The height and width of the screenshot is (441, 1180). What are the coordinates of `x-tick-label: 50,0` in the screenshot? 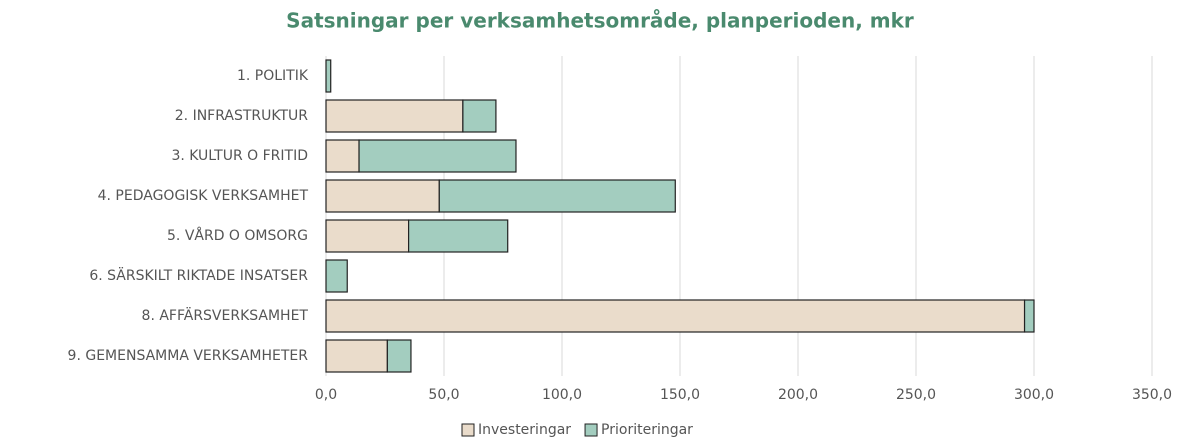 It's located at (443, 395).